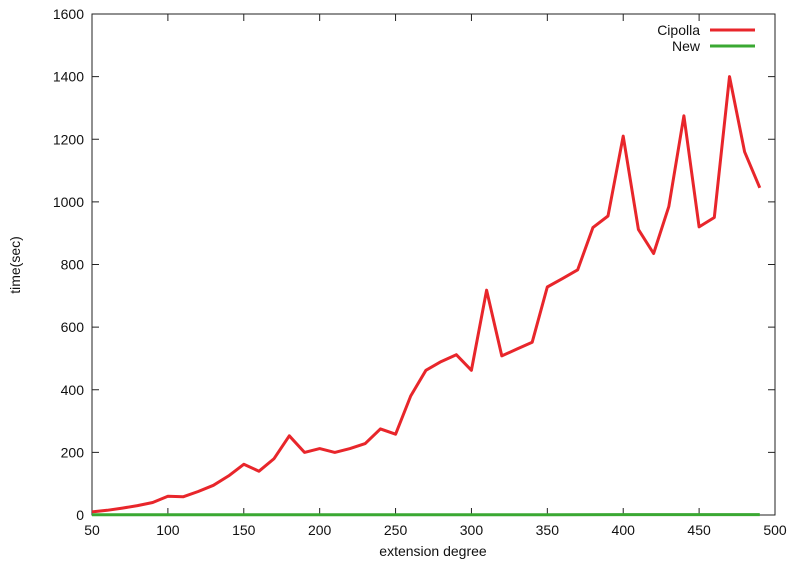  Describe the element at coordinates (73, 327) in the screenshot. I see `y-tick-label: 600` at that location.